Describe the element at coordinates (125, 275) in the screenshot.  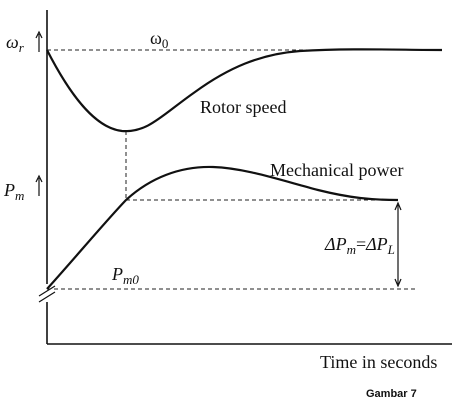
I see `pm0-label: Pm0` at that location.